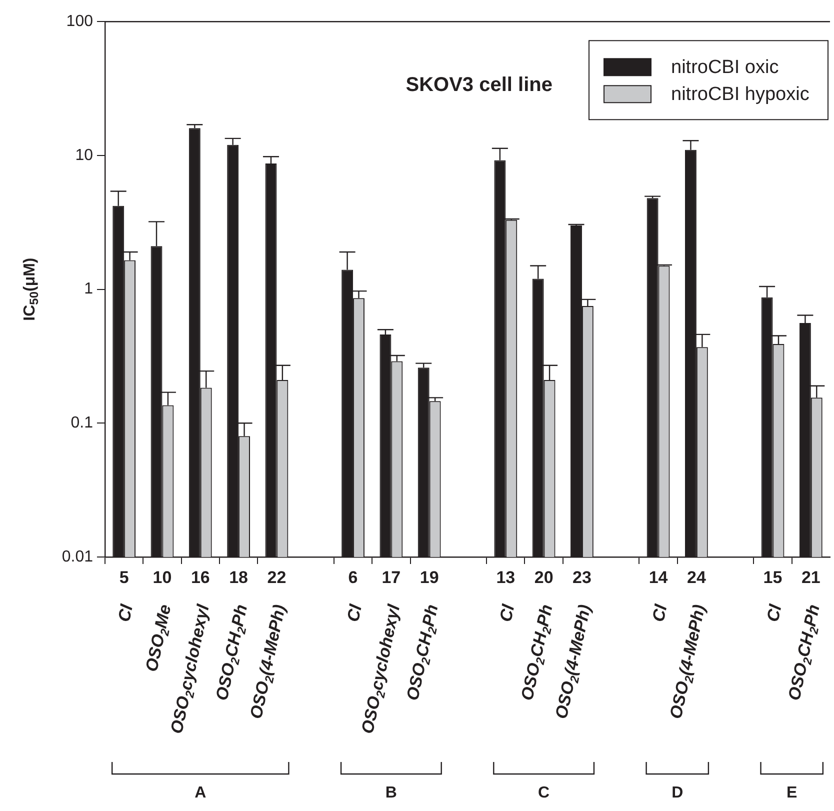 This screenshot has width=834, height=811. Describe the element at coordinates (582, 577) in the screenshot. I see `x-tick-label: 23` at that location.